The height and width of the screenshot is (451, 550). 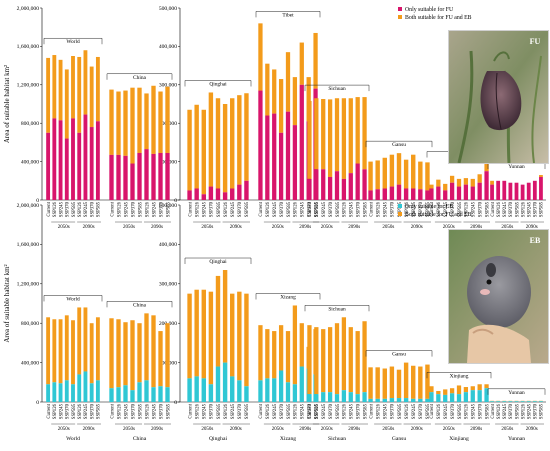 What do you see at coordinates (535, 240) in the screenshot?
I see `photo-tag-eb: EB` at bounding box center [535, 240].